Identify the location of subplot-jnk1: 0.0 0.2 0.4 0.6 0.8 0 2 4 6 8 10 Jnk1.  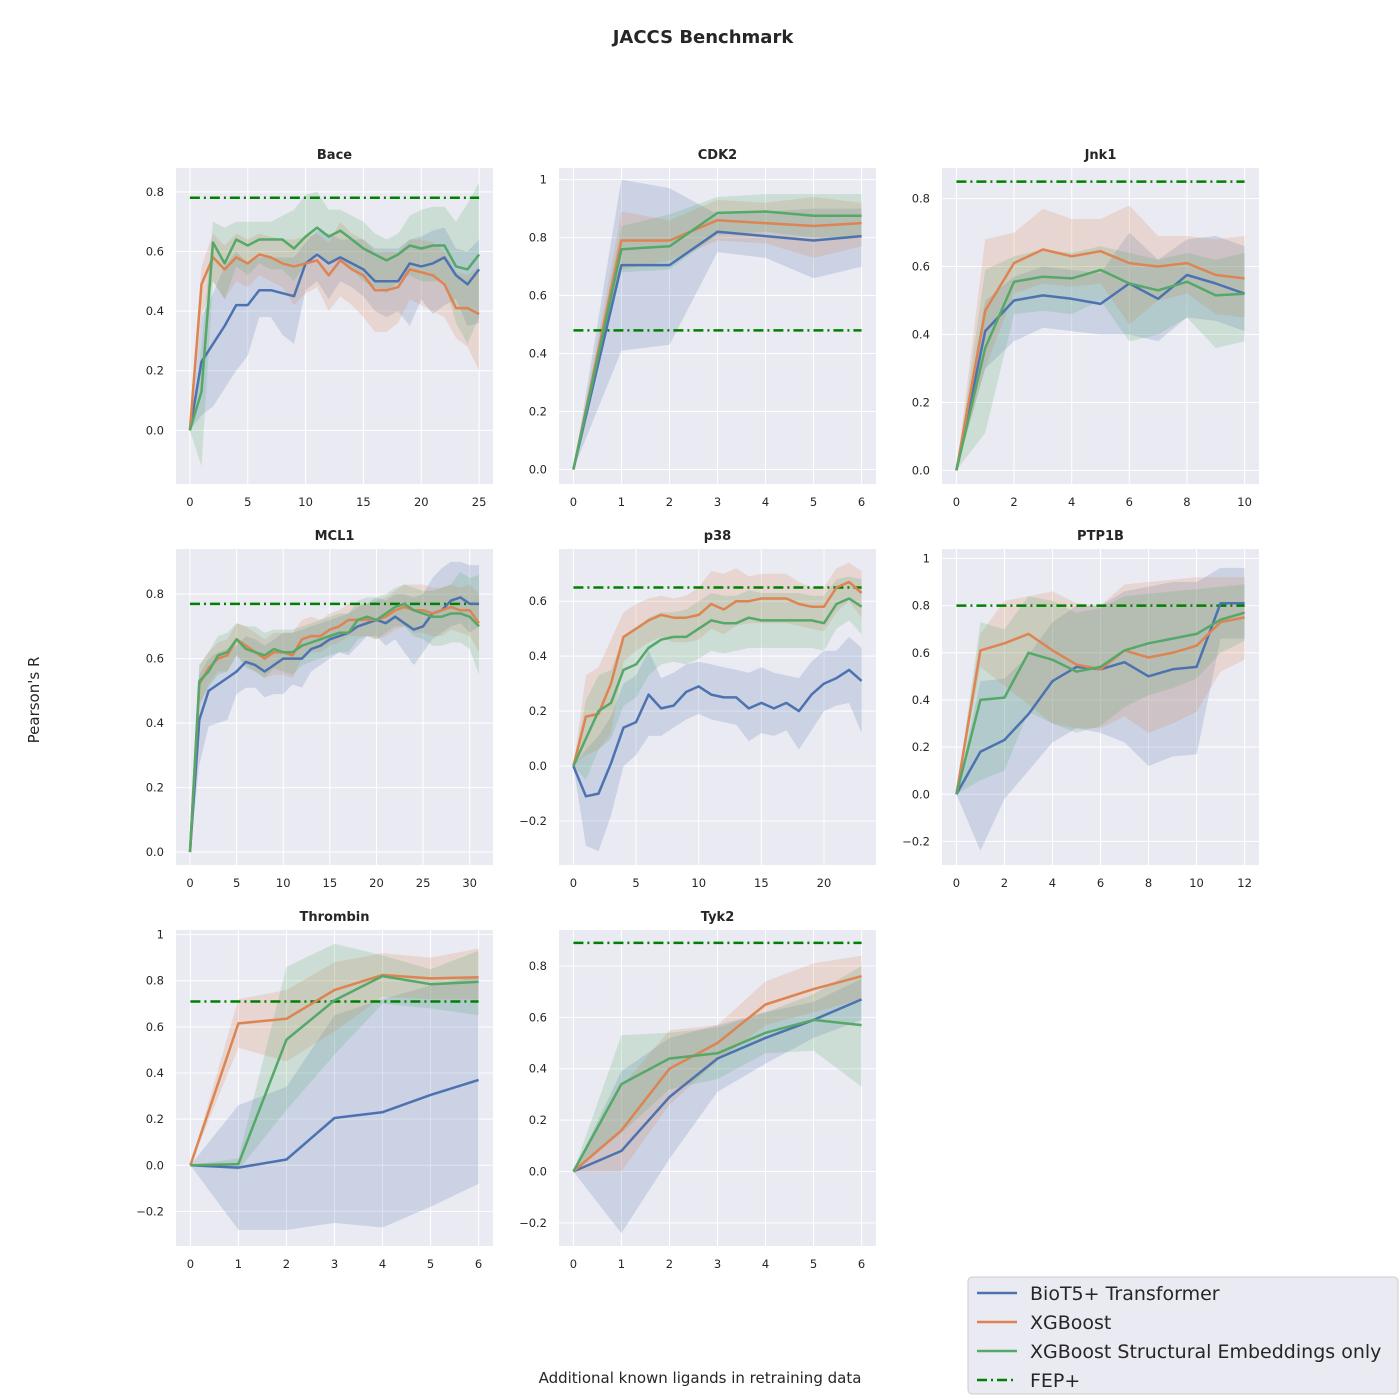
(1085, 328).